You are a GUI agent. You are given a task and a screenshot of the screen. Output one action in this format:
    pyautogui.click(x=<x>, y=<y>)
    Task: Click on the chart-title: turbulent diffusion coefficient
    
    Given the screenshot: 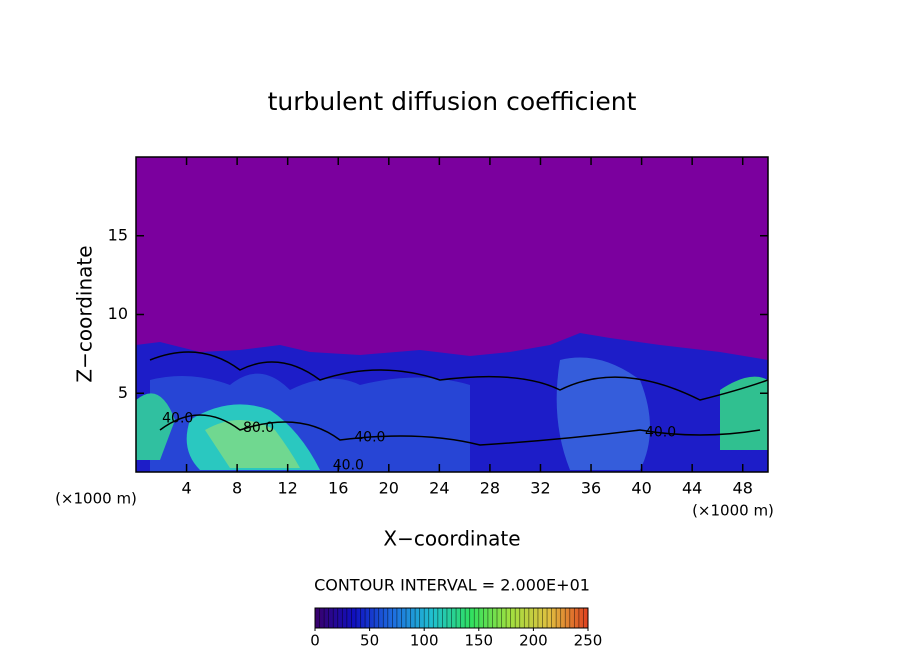 What is the action you would take?
    pyautogui.click(x=452, y=101)
    